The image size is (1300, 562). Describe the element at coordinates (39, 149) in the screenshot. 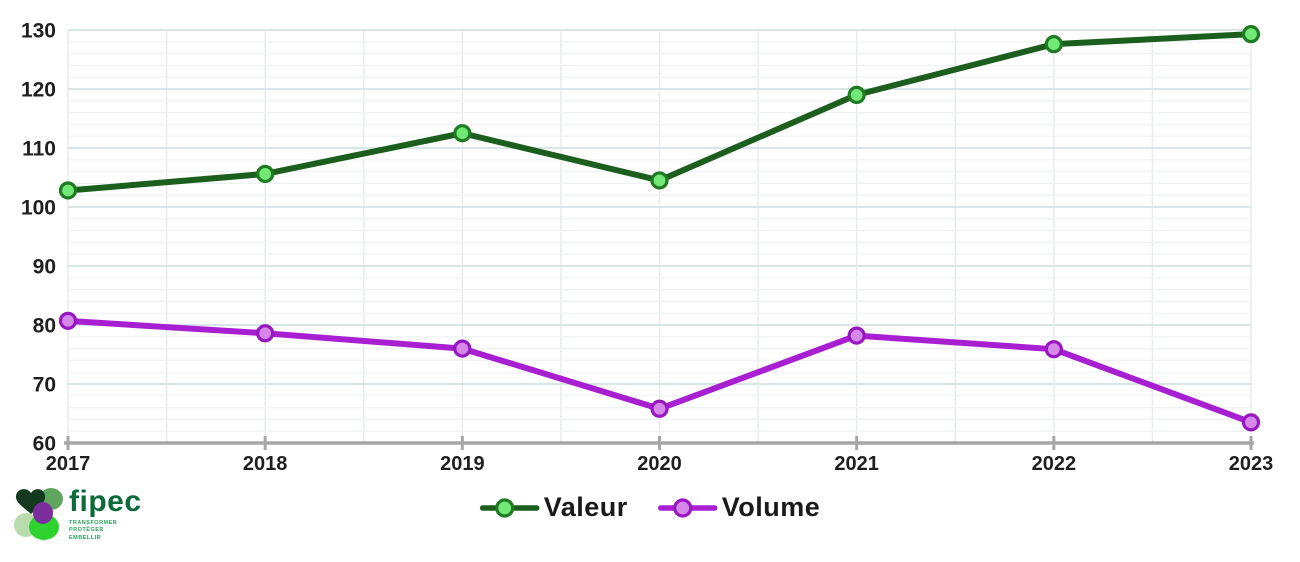

I see `y-tick-label: 110` at that location.